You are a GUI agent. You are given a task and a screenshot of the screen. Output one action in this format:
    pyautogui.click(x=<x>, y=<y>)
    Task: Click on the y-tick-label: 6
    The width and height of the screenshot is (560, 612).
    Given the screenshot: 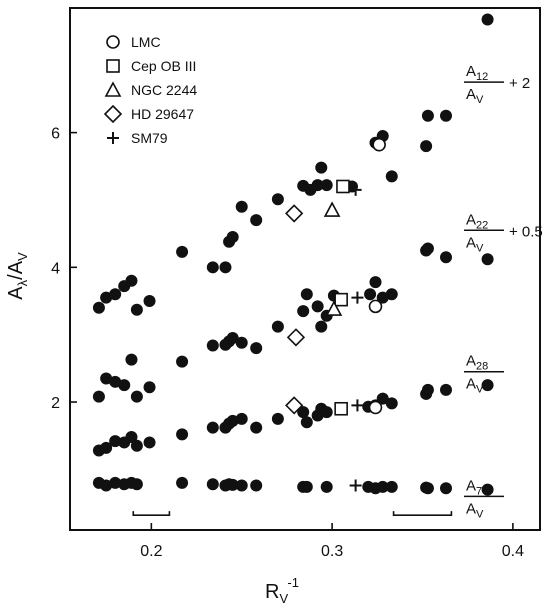 What is the action you would take?
    pyautogui.click(x=55, y=134)
    